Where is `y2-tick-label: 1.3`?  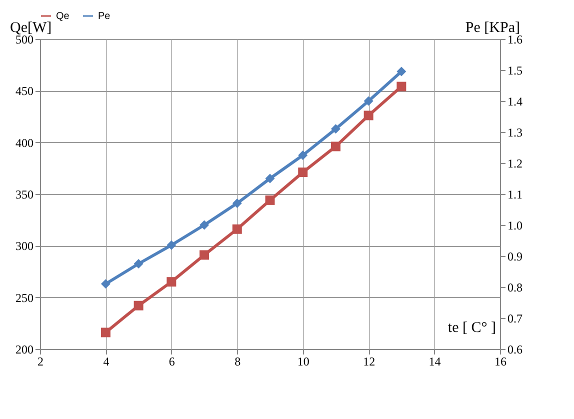
y2-tick-label: 1.3 is located at coordinates (515, 133).